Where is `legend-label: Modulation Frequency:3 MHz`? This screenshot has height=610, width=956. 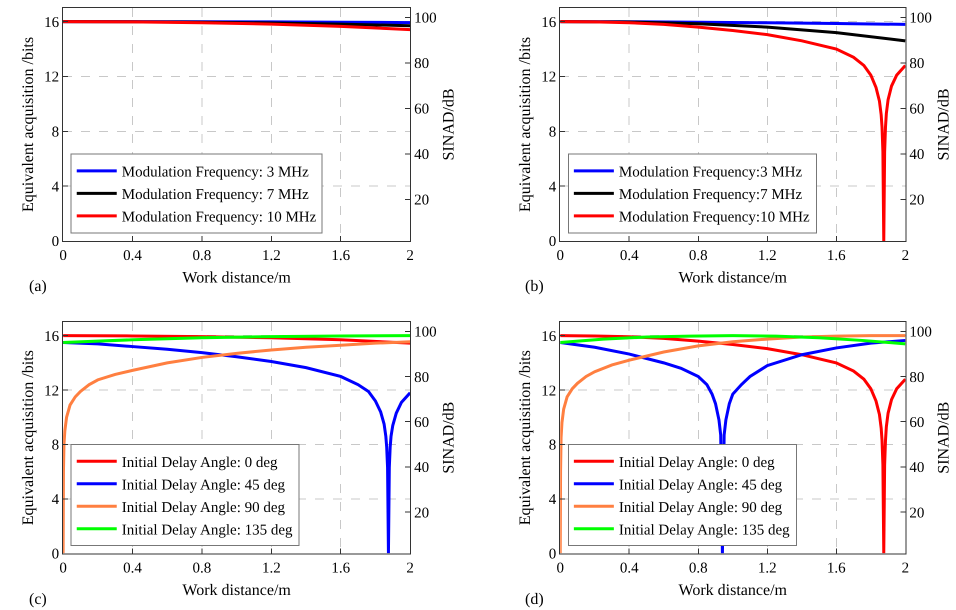
legend-label: Modulation Frequency:3 MHz is located at coordinates (710, 172).